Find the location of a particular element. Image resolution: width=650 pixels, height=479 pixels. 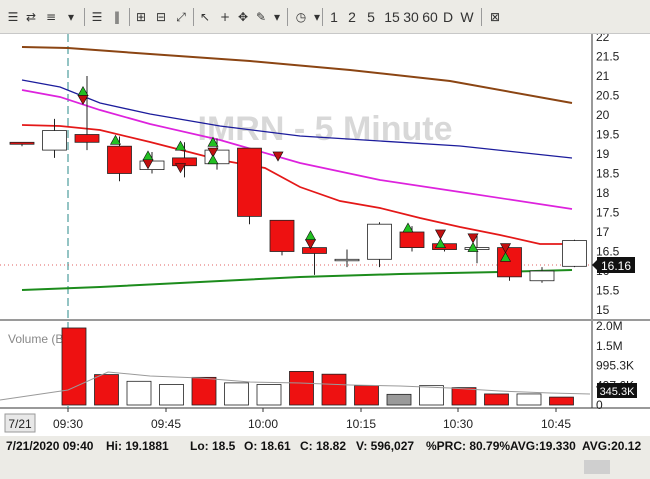

volume-tick-label: 0 is located at coordinates (599, 405).